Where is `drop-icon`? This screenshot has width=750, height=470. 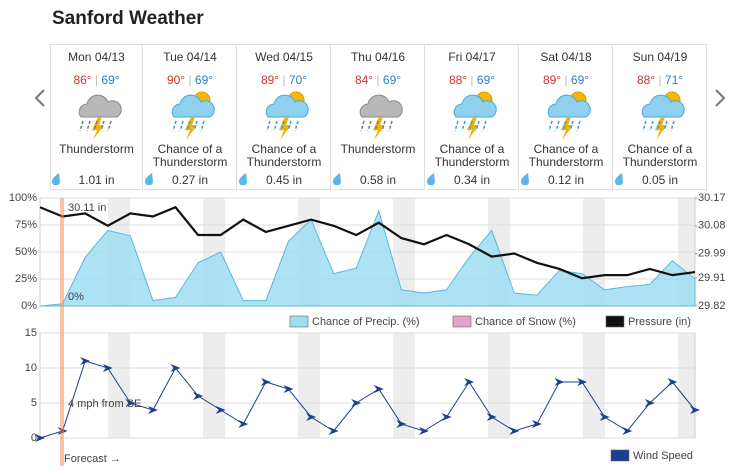 drop-icon is located at coordinates (55, 179).